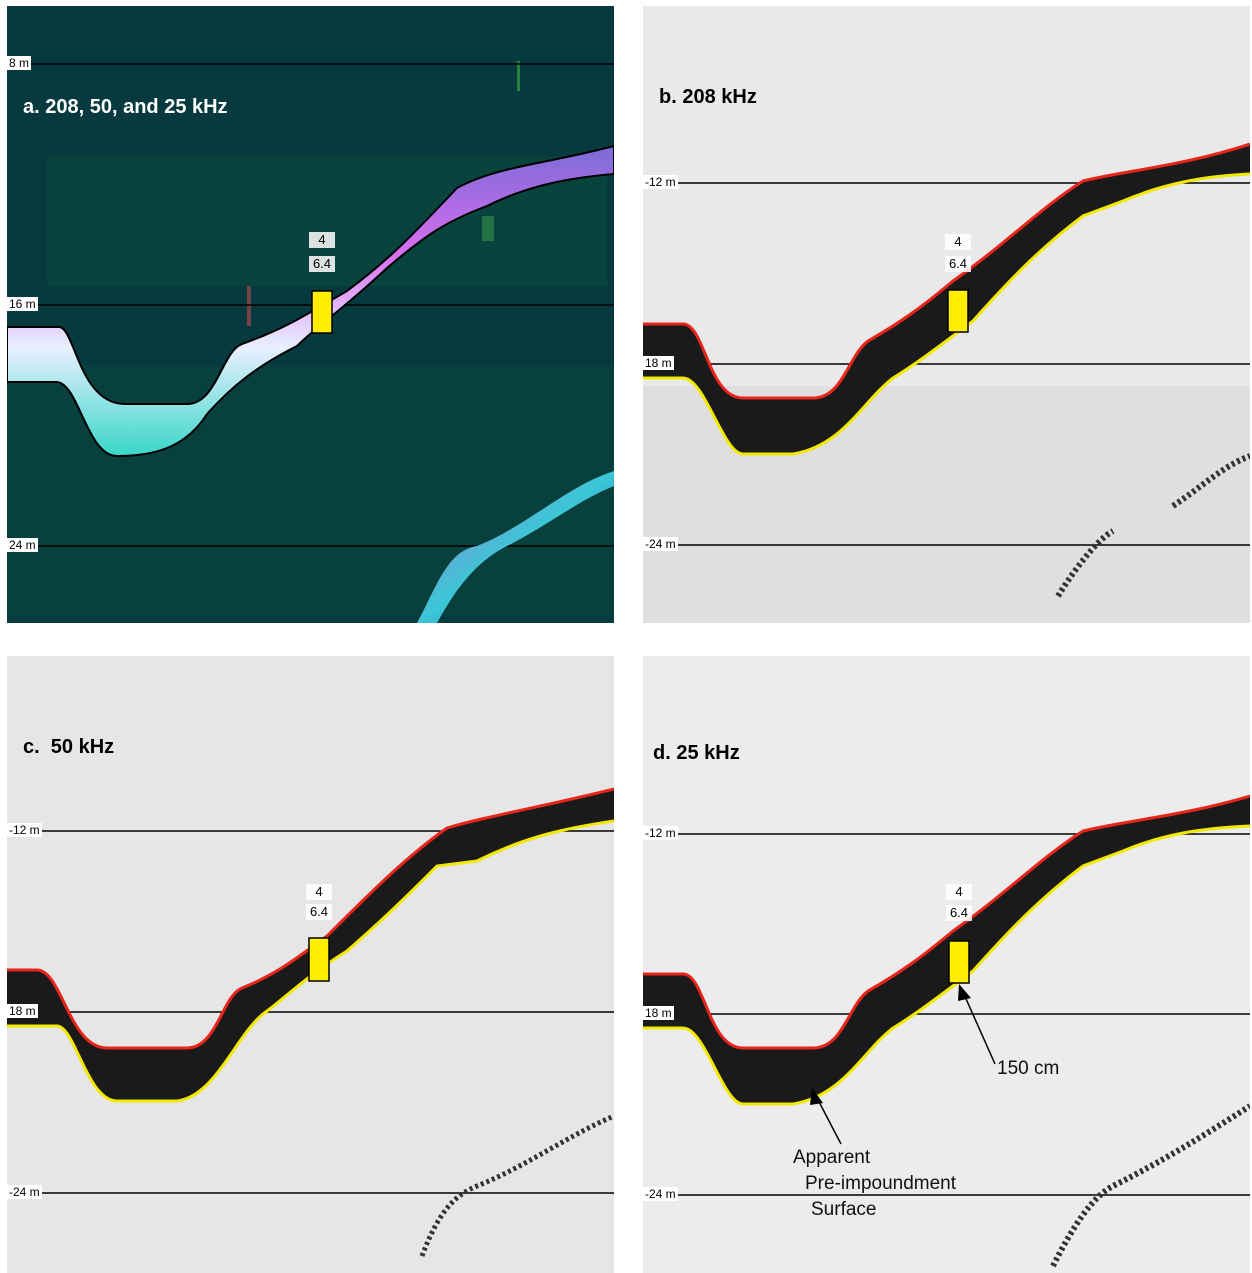 The width and height of the screenshot is (1252, 1273). What do you see at coordinates (826, 1116) in the screenshot?
I see `arrow-pre-impoundment` at bounding box center [826, 1116].